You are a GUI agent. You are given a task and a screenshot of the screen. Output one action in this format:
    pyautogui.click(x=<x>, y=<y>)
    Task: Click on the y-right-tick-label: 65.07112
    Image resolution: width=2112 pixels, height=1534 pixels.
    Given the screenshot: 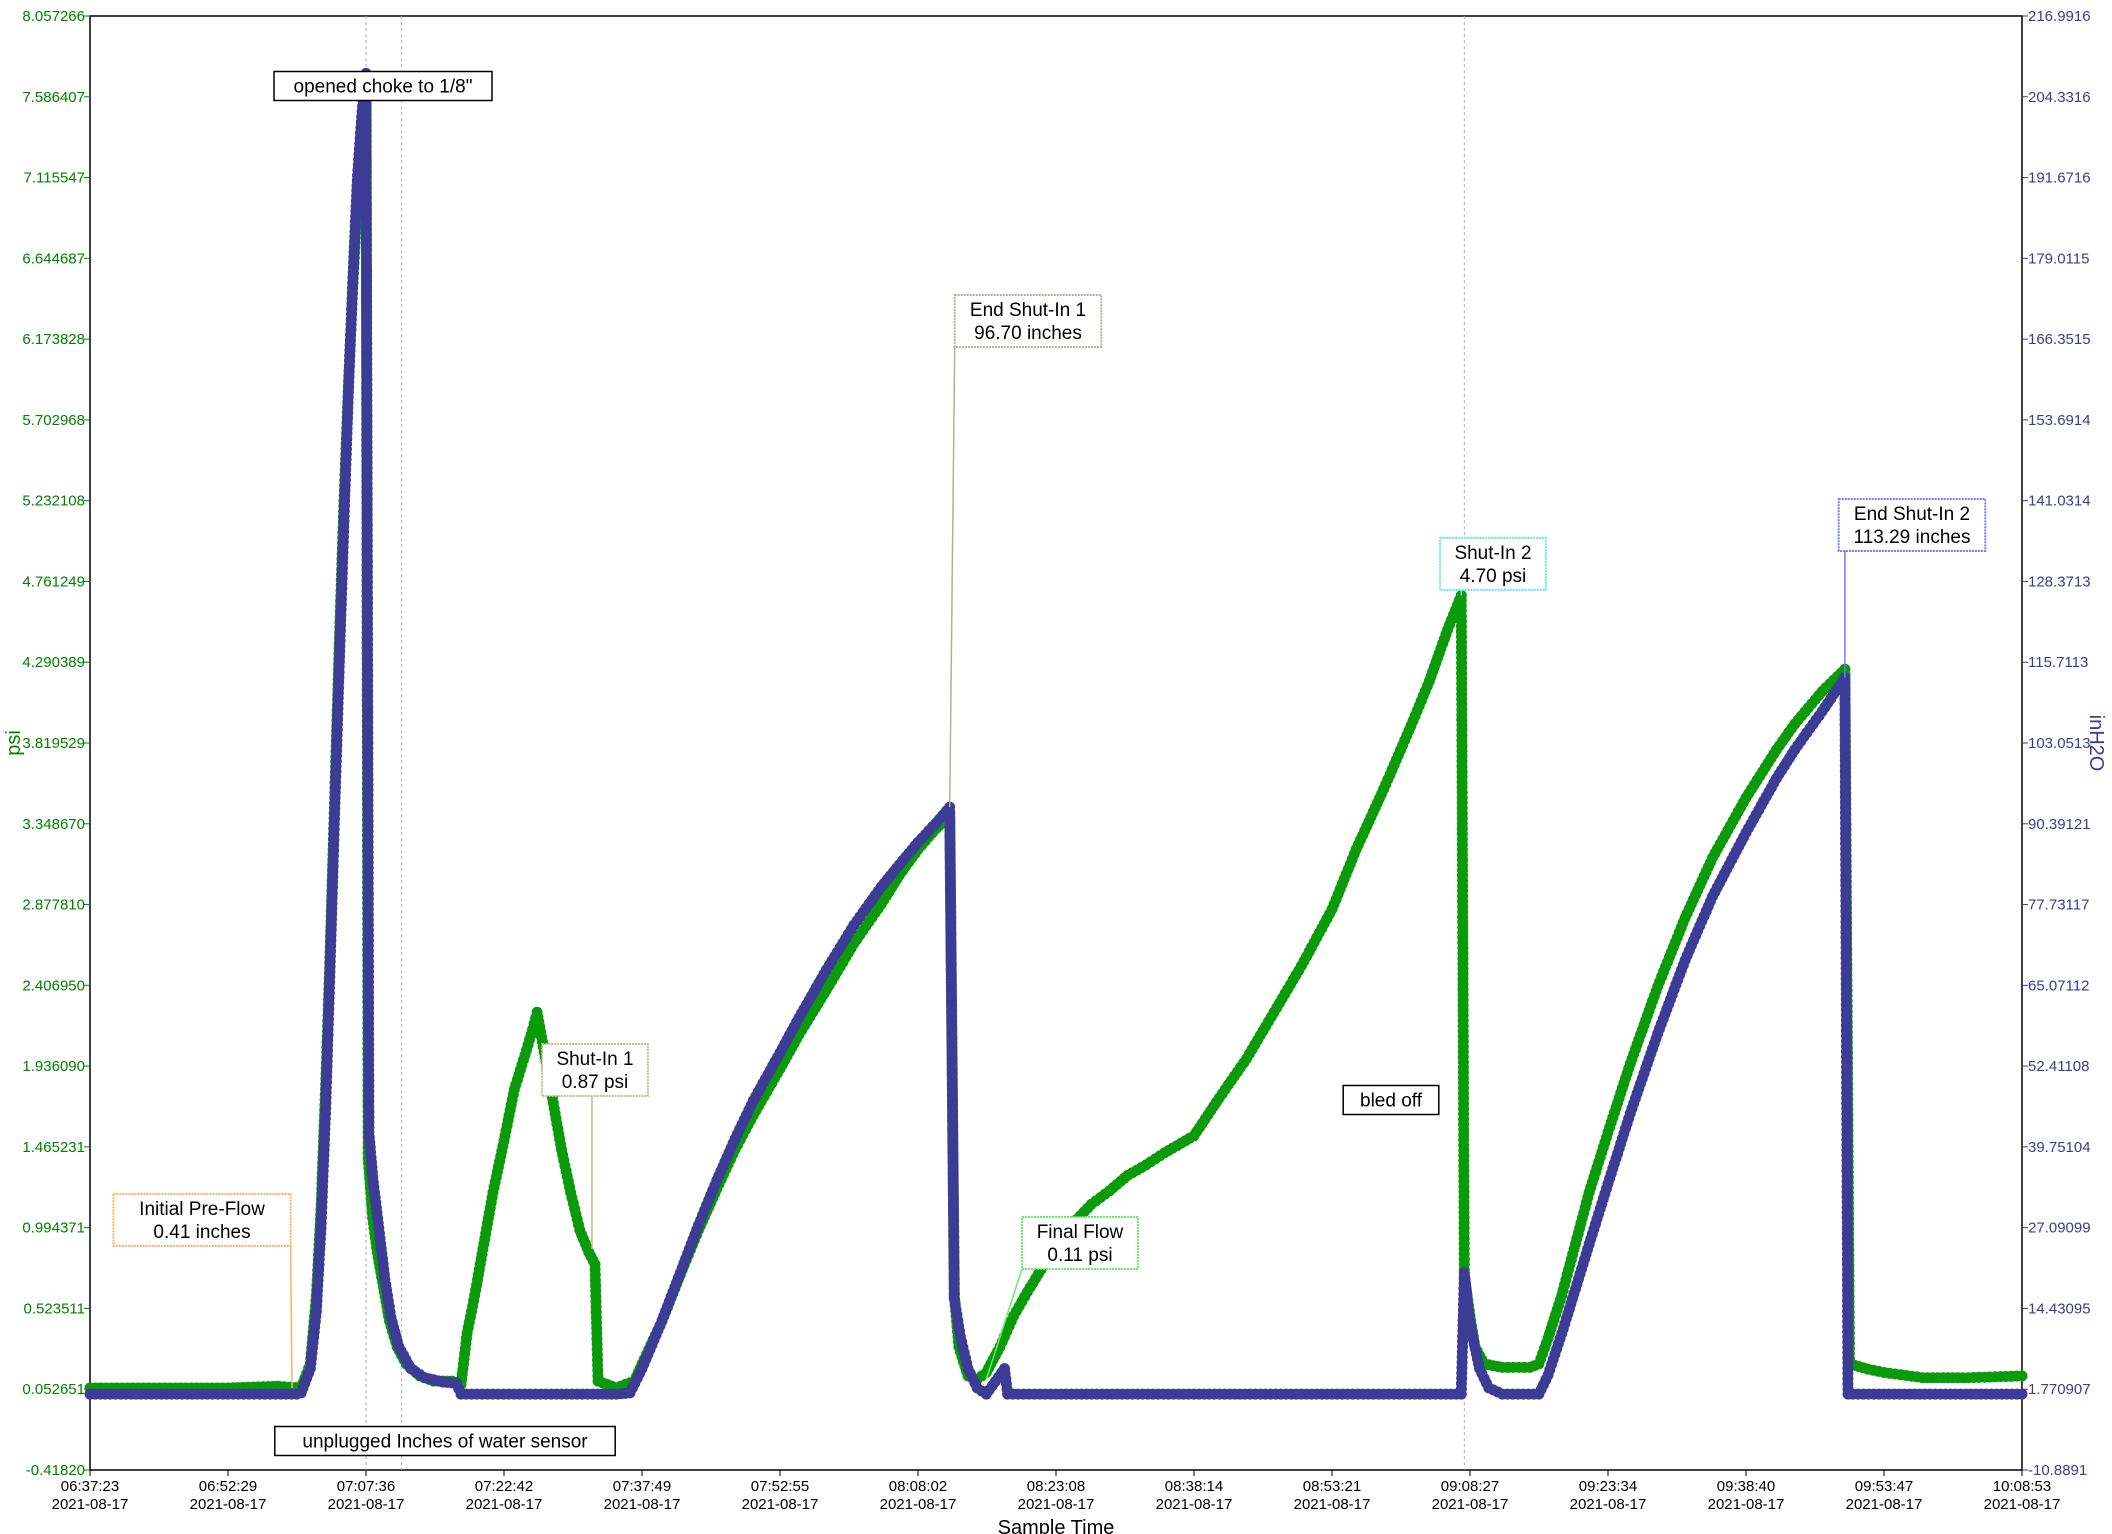 What is the action you would take?
    pyautogui.click(x=2058, y=985)
    